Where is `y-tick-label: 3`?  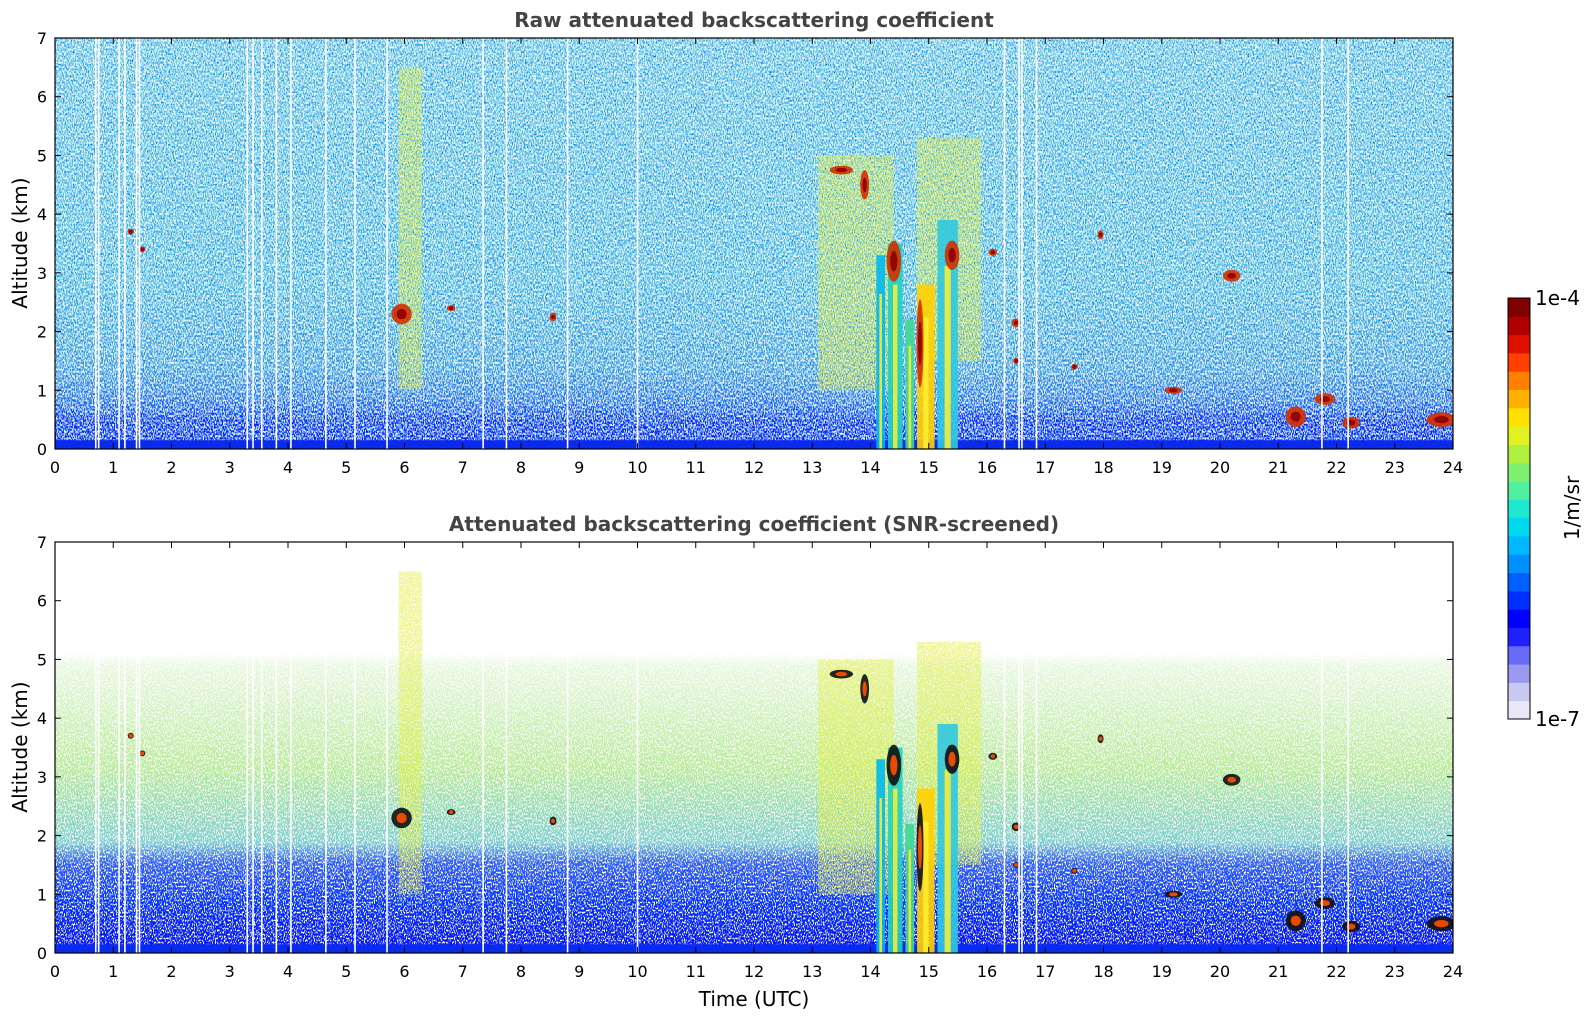
y-tick-label: 3 is located at coordinates (42, 273).